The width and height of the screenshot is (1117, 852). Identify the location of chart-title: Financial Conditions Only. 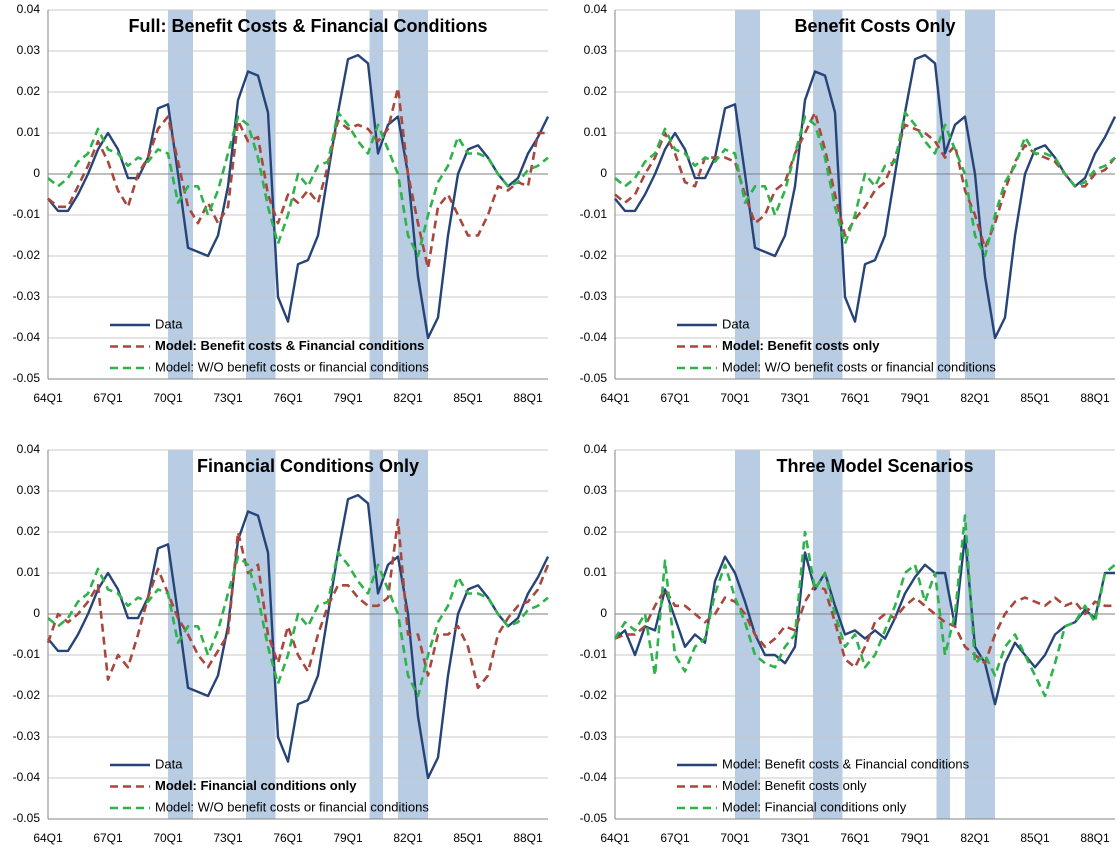
(308, 466).